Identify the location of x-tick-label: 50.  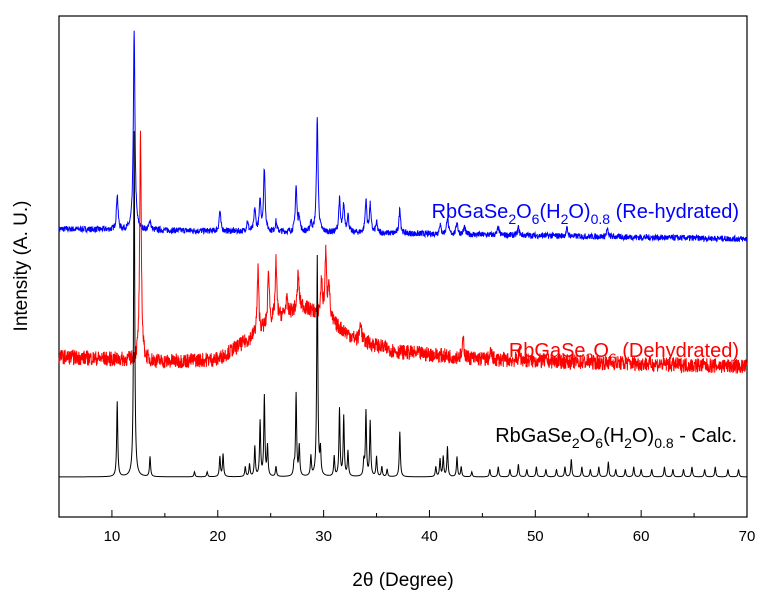
(535, 536).